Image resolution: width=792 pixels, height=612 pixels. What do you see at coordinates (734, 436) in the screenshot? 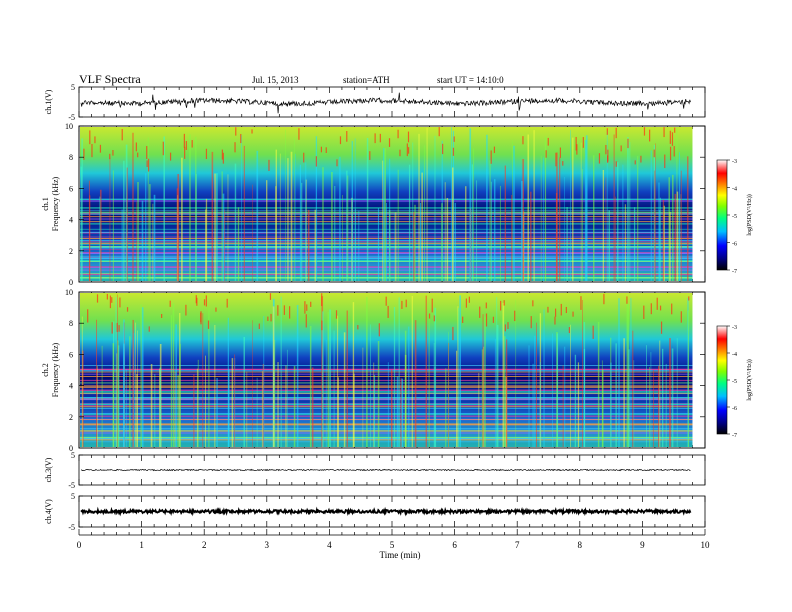
I see `cb-2-tick-label: -7` at bounding box center [734, 436].